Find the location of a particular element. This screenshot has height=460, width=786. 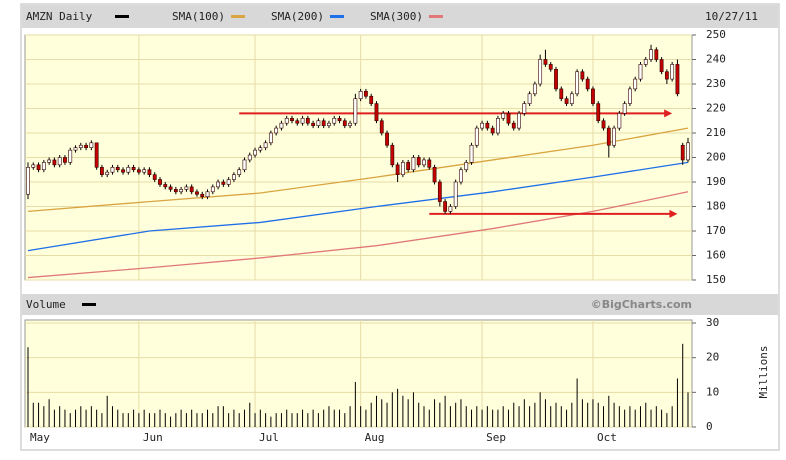

header-bar is located at coordinates (400, 16).